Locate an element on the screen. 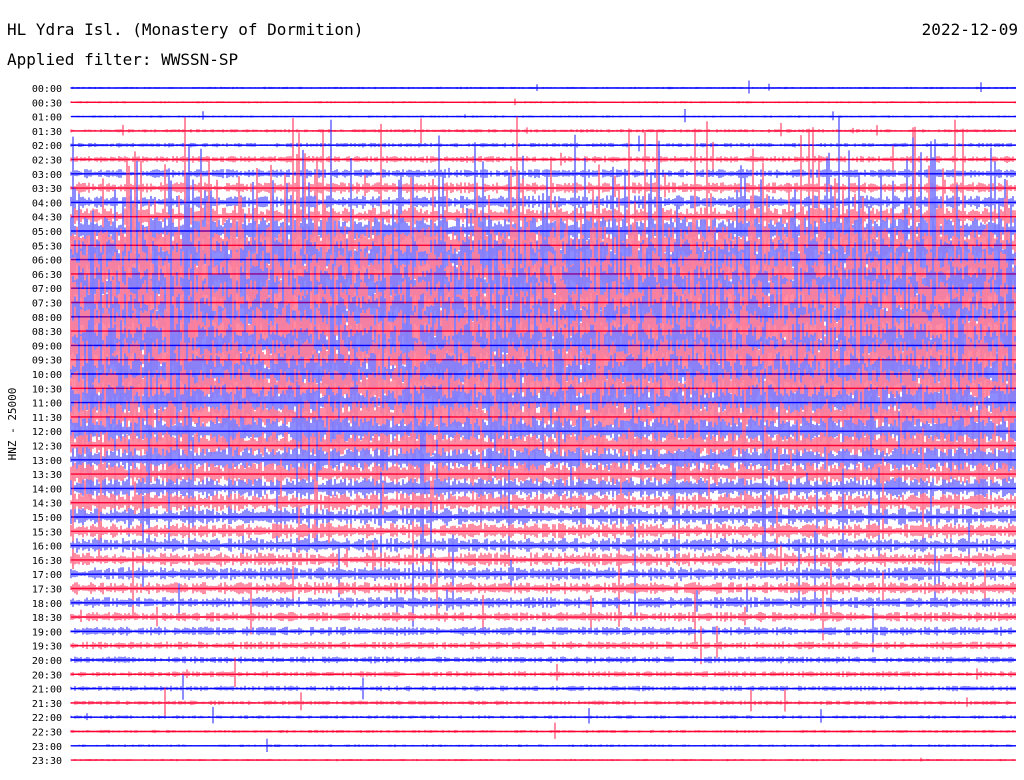 The width and height of the screenshot is (1024, 780). time-tick-label: 16:30 is located at coordinates (47, 561).